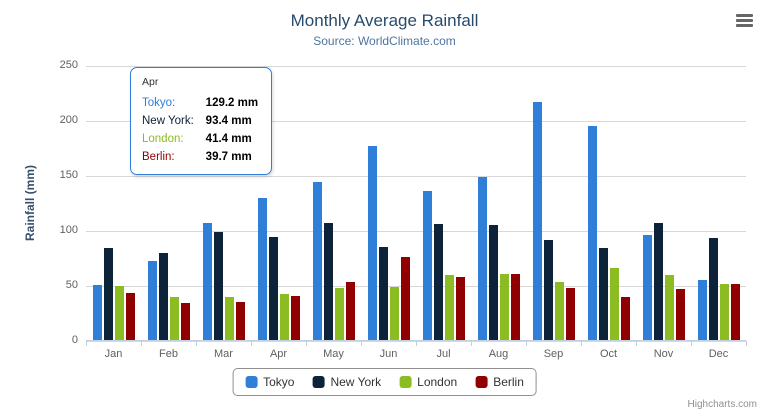 The image size is (769, 416). Describe the element at coordinates (724, 312) in the screenshot. I see `bar-london-dec` at that location.